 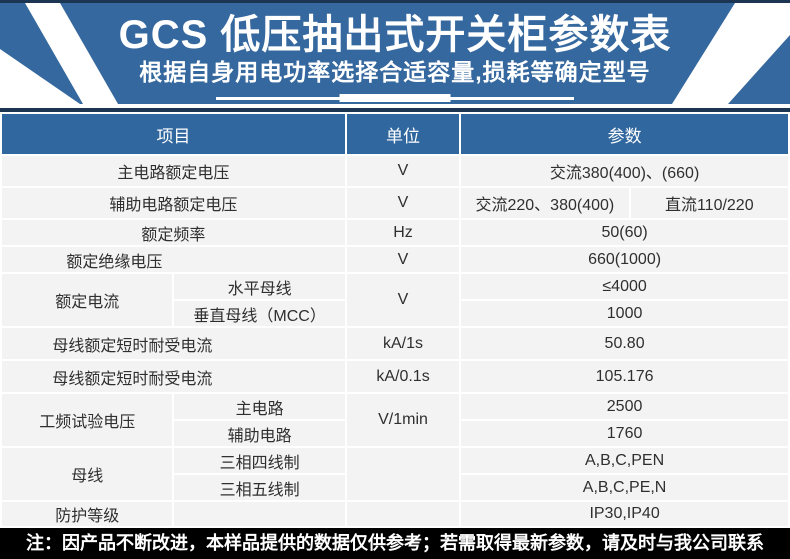 What do you see at coordinates (259, 460) in the screenshot?
I see `cell-sub-four-wire: 三相四线制` at bounding box center [259, 460].